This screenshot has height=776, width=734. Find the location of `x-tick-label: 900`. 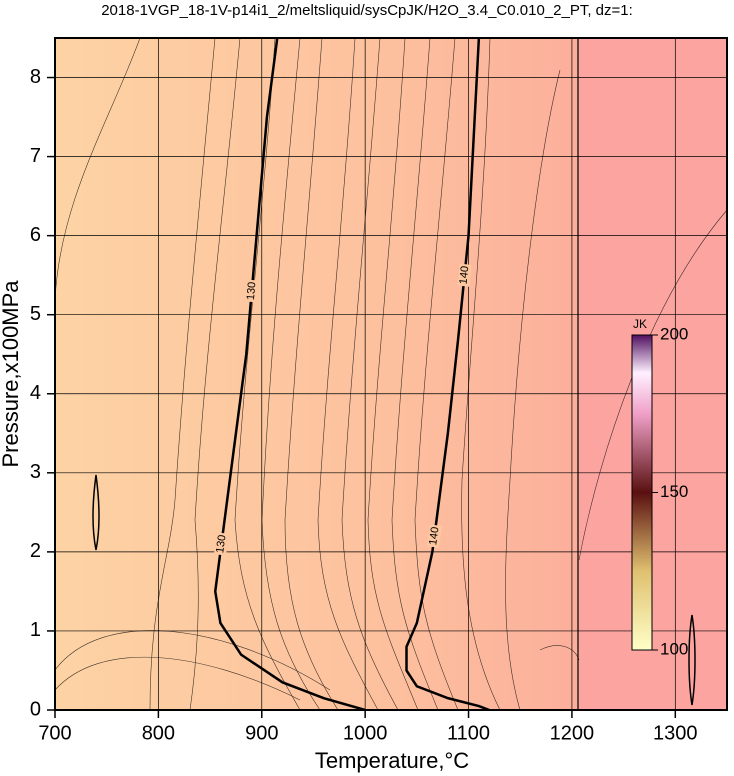

x-tick-label: 900 is located at coordinates (261, 733).